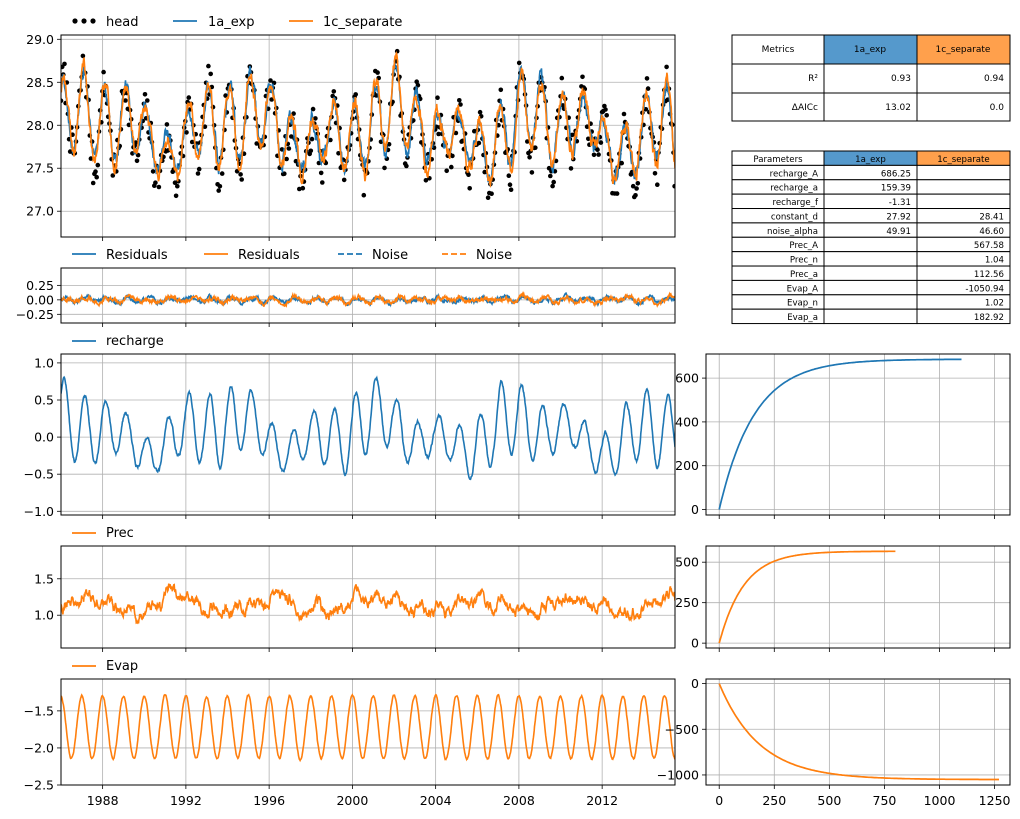  What do you see at coordinates (870, 50) in the screenshot?
I see `metrics-header-1a-exp: 1a_exp` at bounding box center [870, 50].